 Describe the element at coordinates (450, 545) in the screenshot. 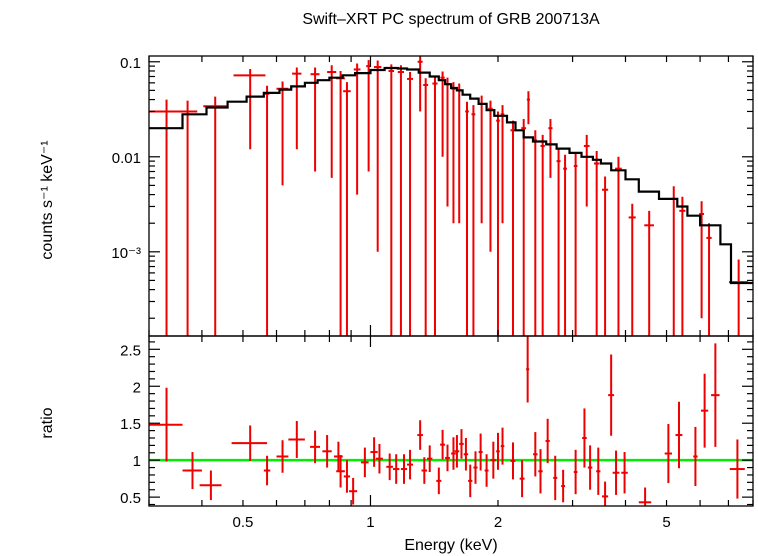

I see `x-axis-label: Energy (keV)` at that location.